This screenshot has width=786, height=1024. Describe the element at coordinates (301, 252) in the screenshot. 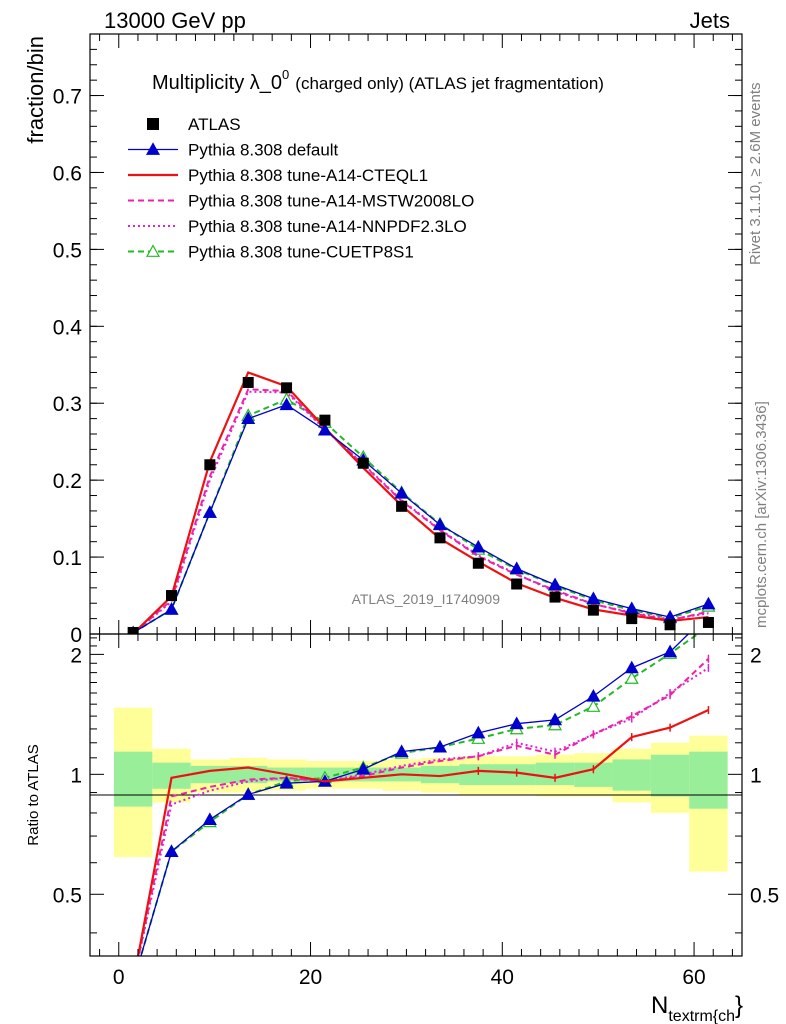

I see `legend-label-cuetp: Pythia 8.308 tune-CUETP8S1` at that location.